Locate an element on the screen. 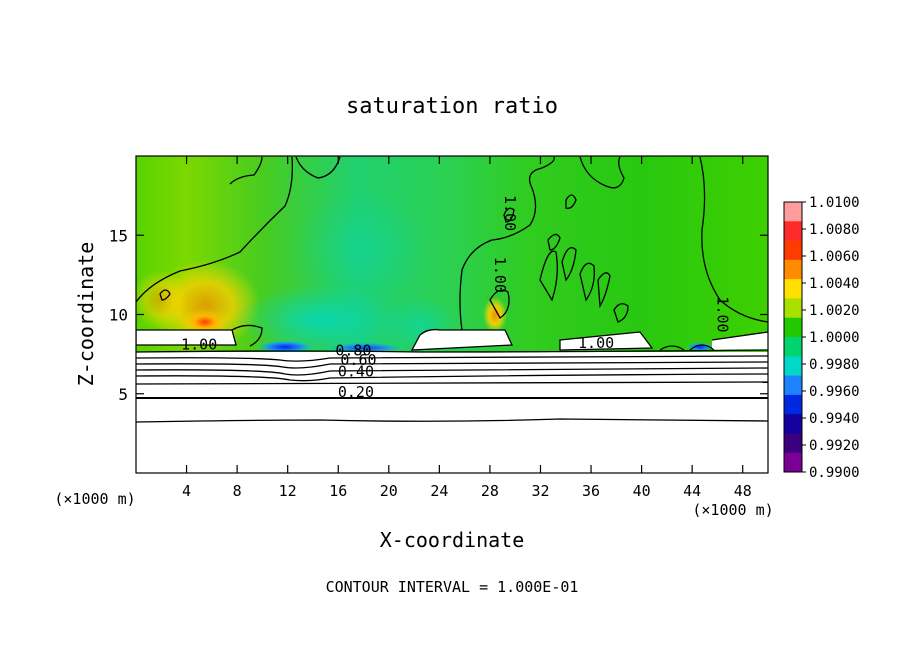 The width and height of the screenshot is (904, 654). colorbar-label: 0.9920 is located at coordinates (834, 446).